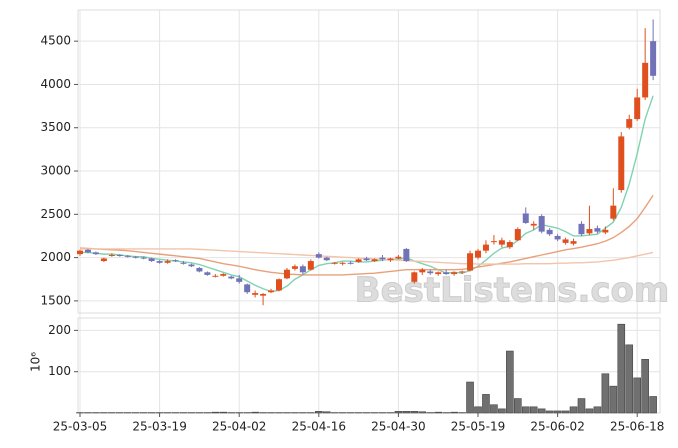  What do you see at coordinates (55, 300) in the screenshot?
I see `y-tick-label: 1500` at bounding box center [55, 300].